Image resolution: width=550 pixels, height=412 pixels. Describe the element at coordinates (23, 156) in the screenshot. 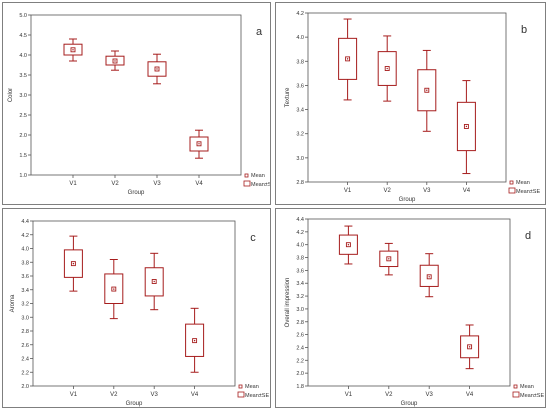

I see `y-tick-label: 1.5` at that location.